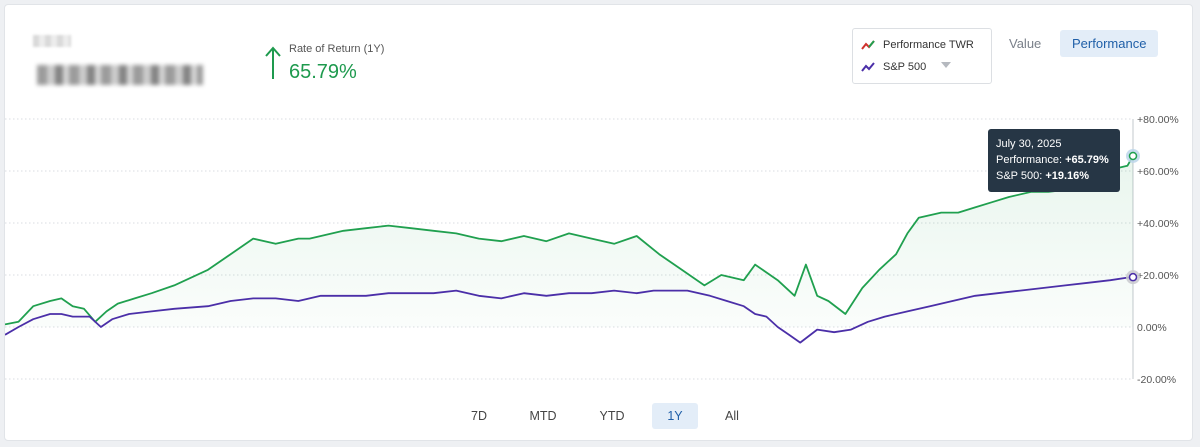  I want to click on value-toggle-button: Value, so click(1025, 43).